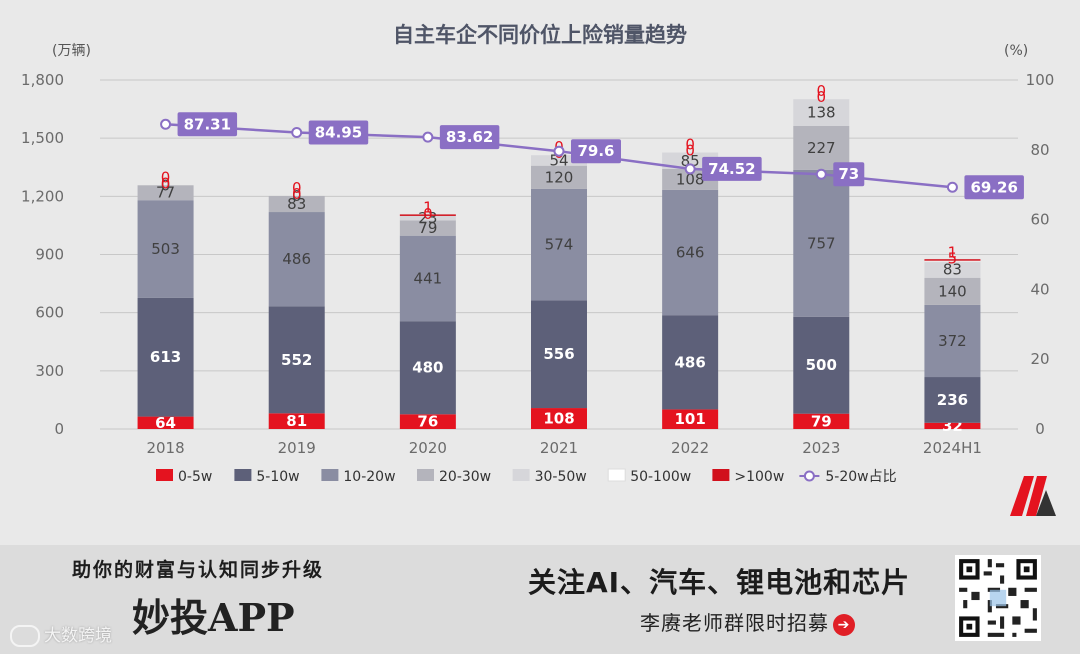 The image size is (1080, 654). What do you see at coordinates (369, 477) in the screenshot?
I see `legend-label: 10-20w` at bounding box center [369, 477].